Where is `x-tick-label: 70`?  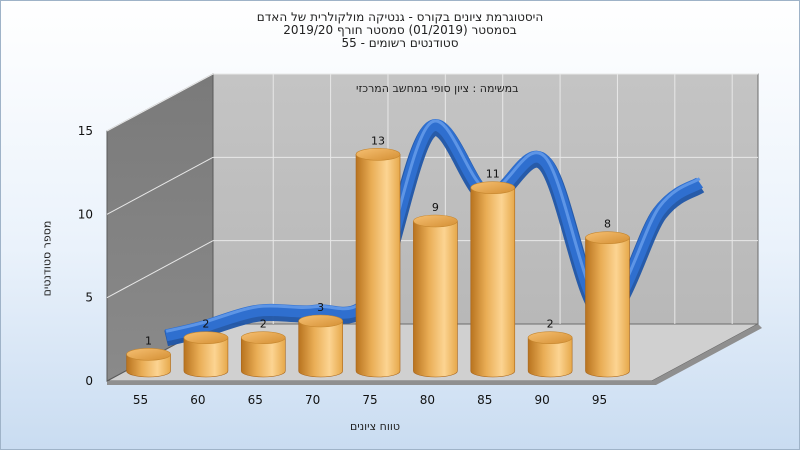
x-tick-label: 70 is located at coordinates (312, 400).